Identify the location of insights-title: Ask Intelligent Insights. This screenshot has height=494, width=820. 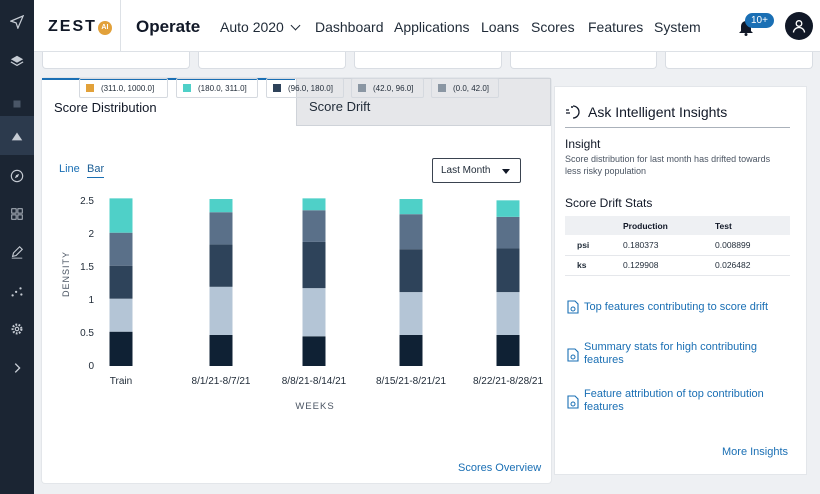
(658, 112).